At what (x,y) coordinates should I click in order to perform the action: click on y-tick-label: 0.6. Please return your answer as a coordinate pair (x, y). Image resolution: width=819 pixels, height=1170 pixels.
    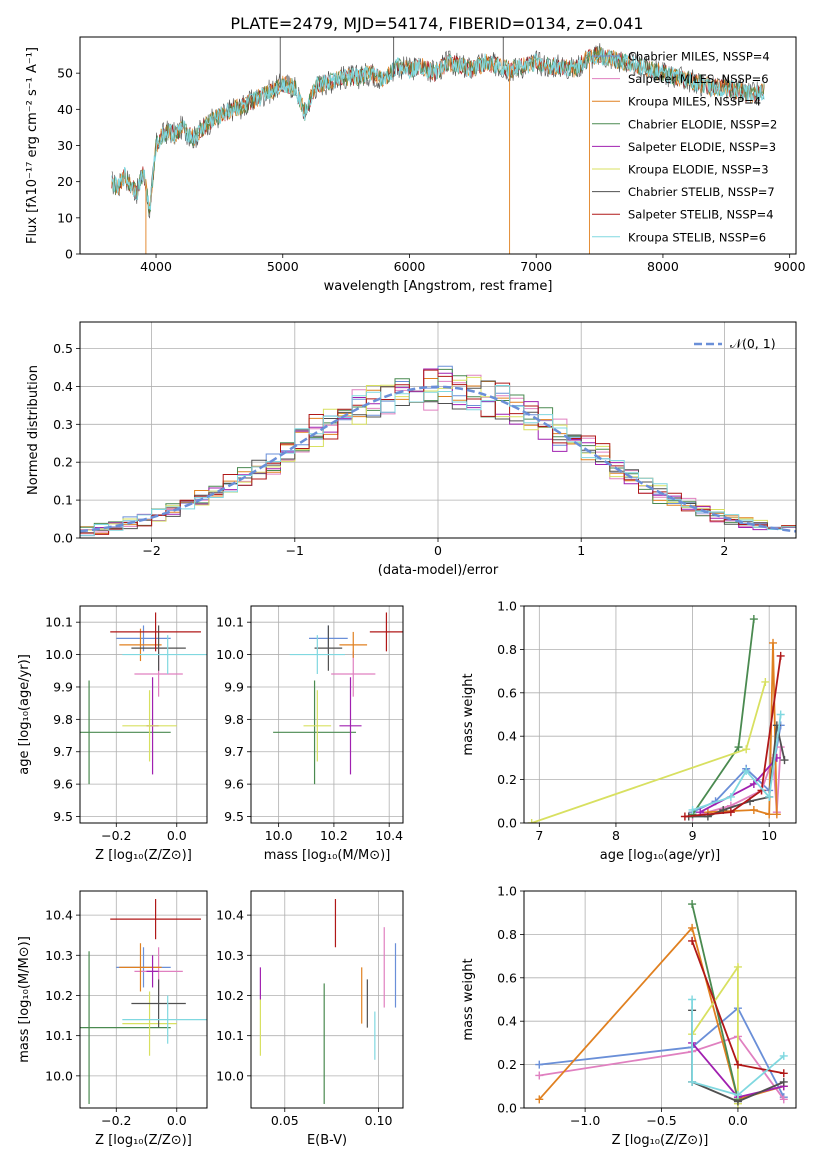
    Looking at the image, I should click on (507, 692).